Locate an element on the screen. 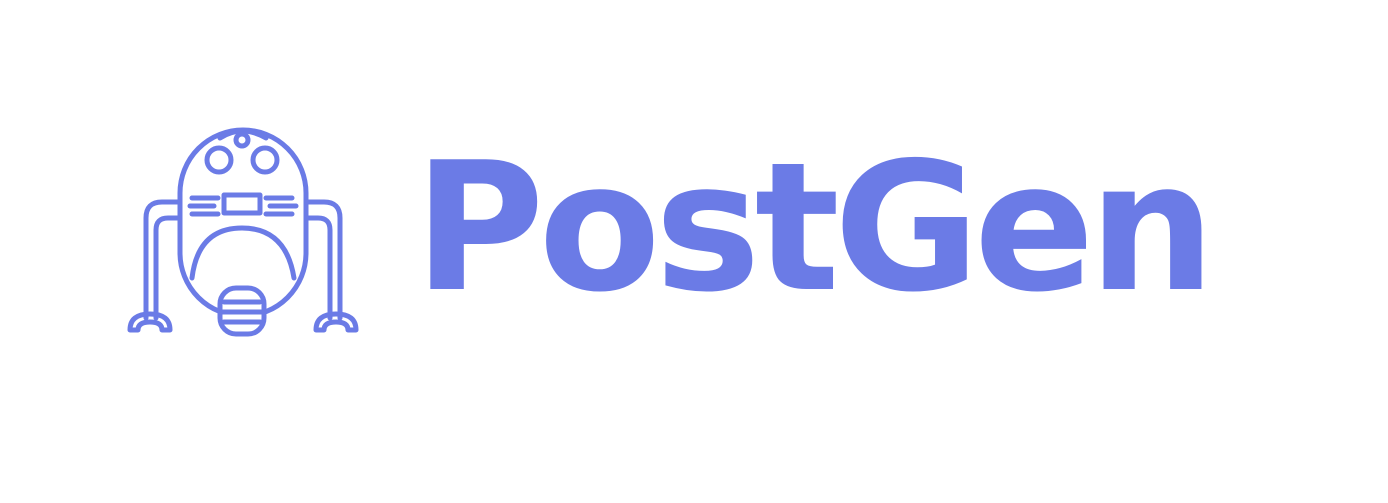 The height and width of the screenshot is (503, 1388). robot-mouth is located at coordinates (242, 204).